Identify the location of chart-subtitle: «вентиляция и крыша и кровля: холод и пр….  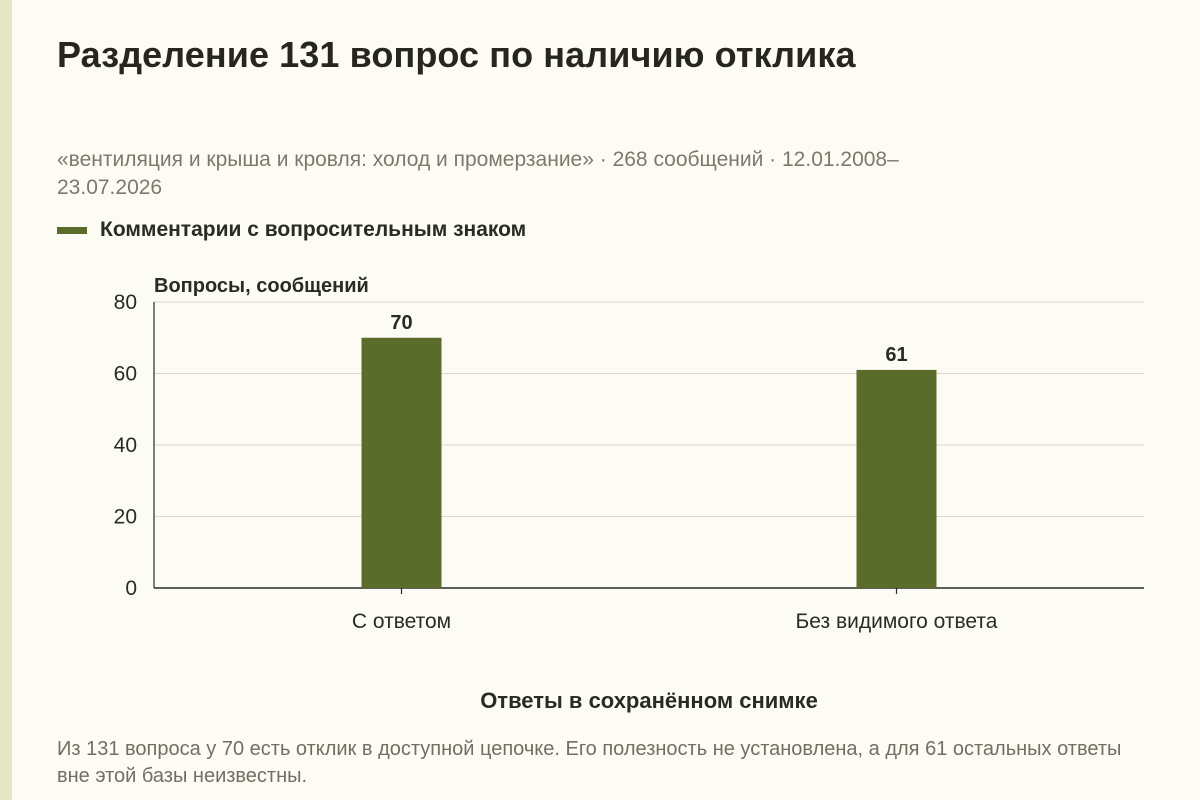
(478, 173).